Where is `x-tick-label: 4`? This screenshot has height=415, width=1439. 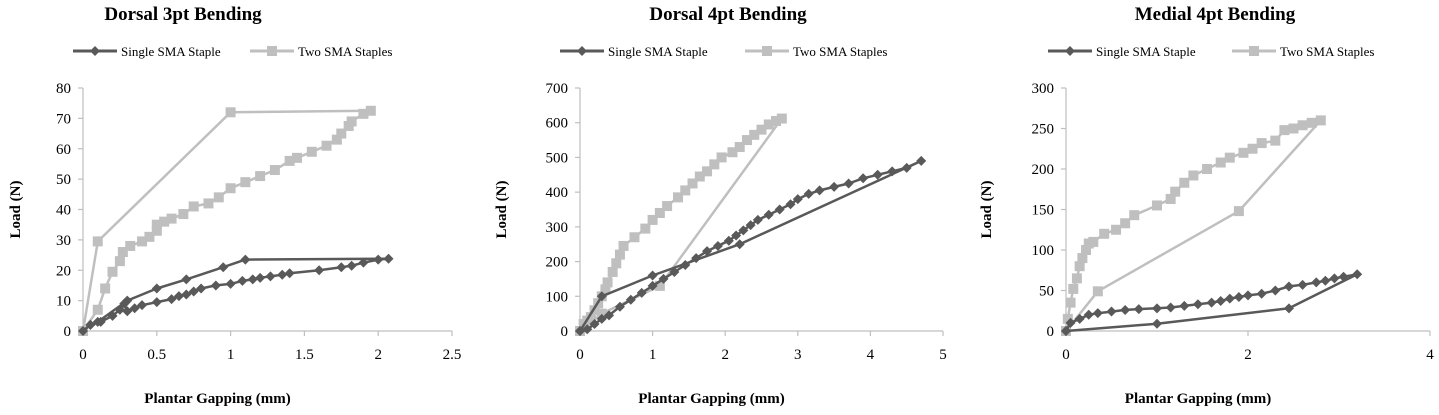 x-tick-label: 4 is located at coordinates (871, 355).